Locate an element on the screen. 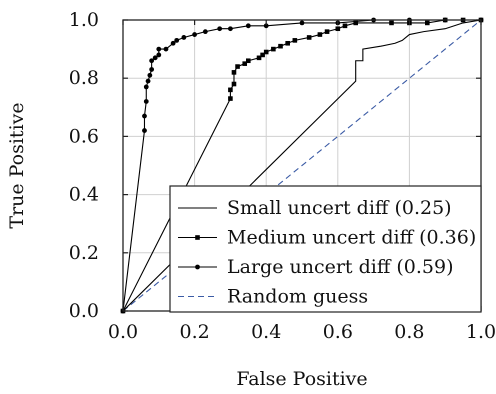 The height and width of the screenshot is (394, 496). legend-entry: Small uncert diff (0.25) is located at coordinates (315, 208).